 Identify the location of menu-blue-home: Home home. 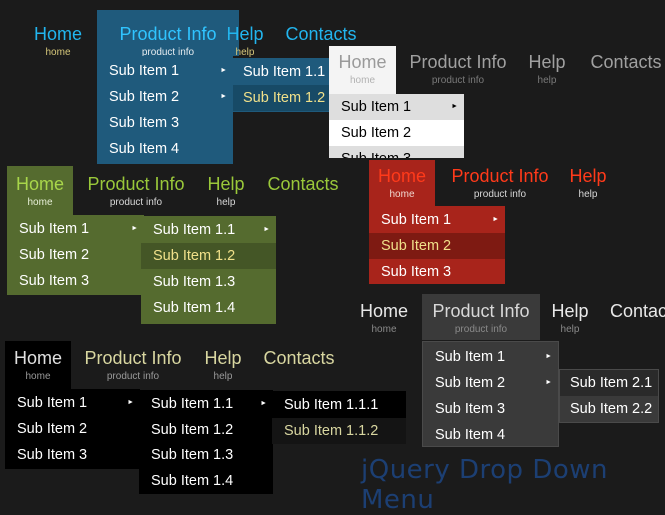
(58, 34).